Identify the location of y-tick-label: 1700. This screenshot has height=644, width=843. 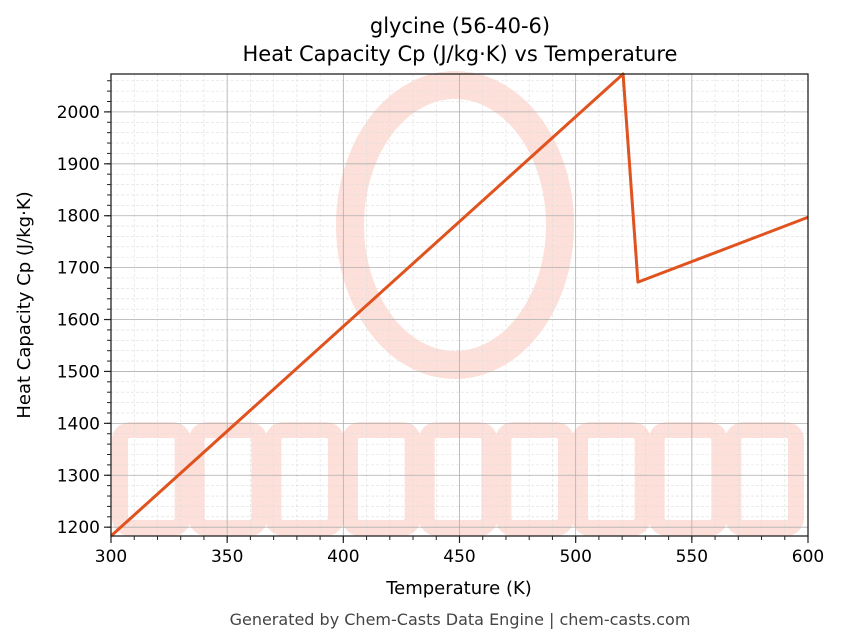
(78, 269).